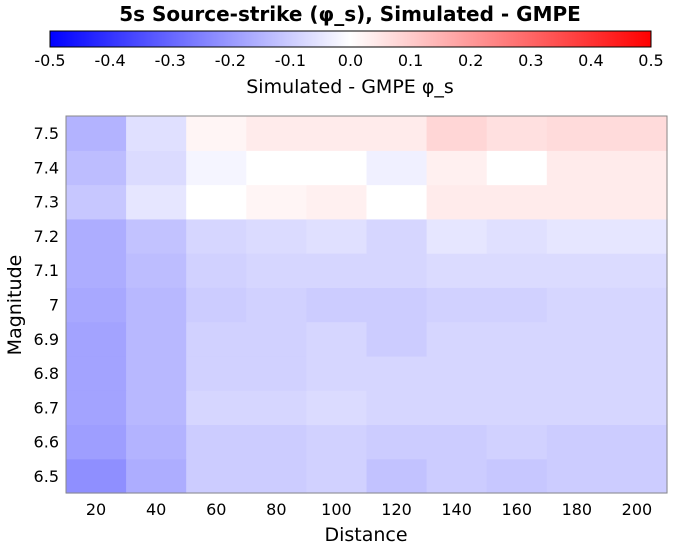 This screenshot has height=550, width=700. I want to click on x-axis-label: Distance, so click(365, 535).